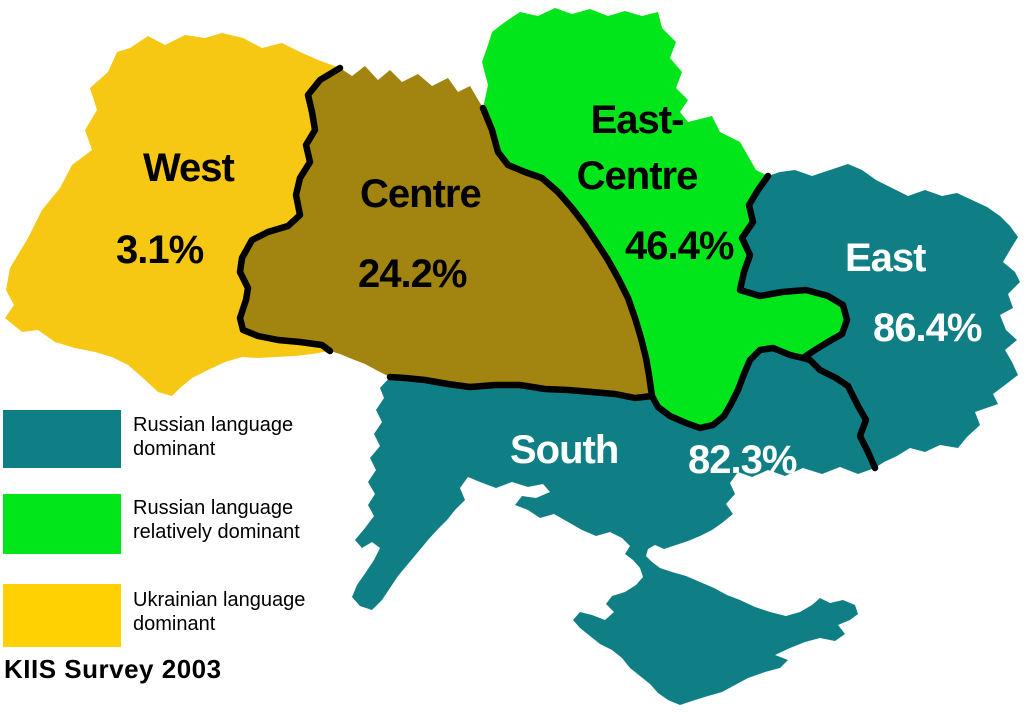 This screenshot has width=1030, height=712. What do you see at coordinates (62, 439) in the screenshot?
I see `legend-swatch-russian-dominant` at bounding box center [62, 439].